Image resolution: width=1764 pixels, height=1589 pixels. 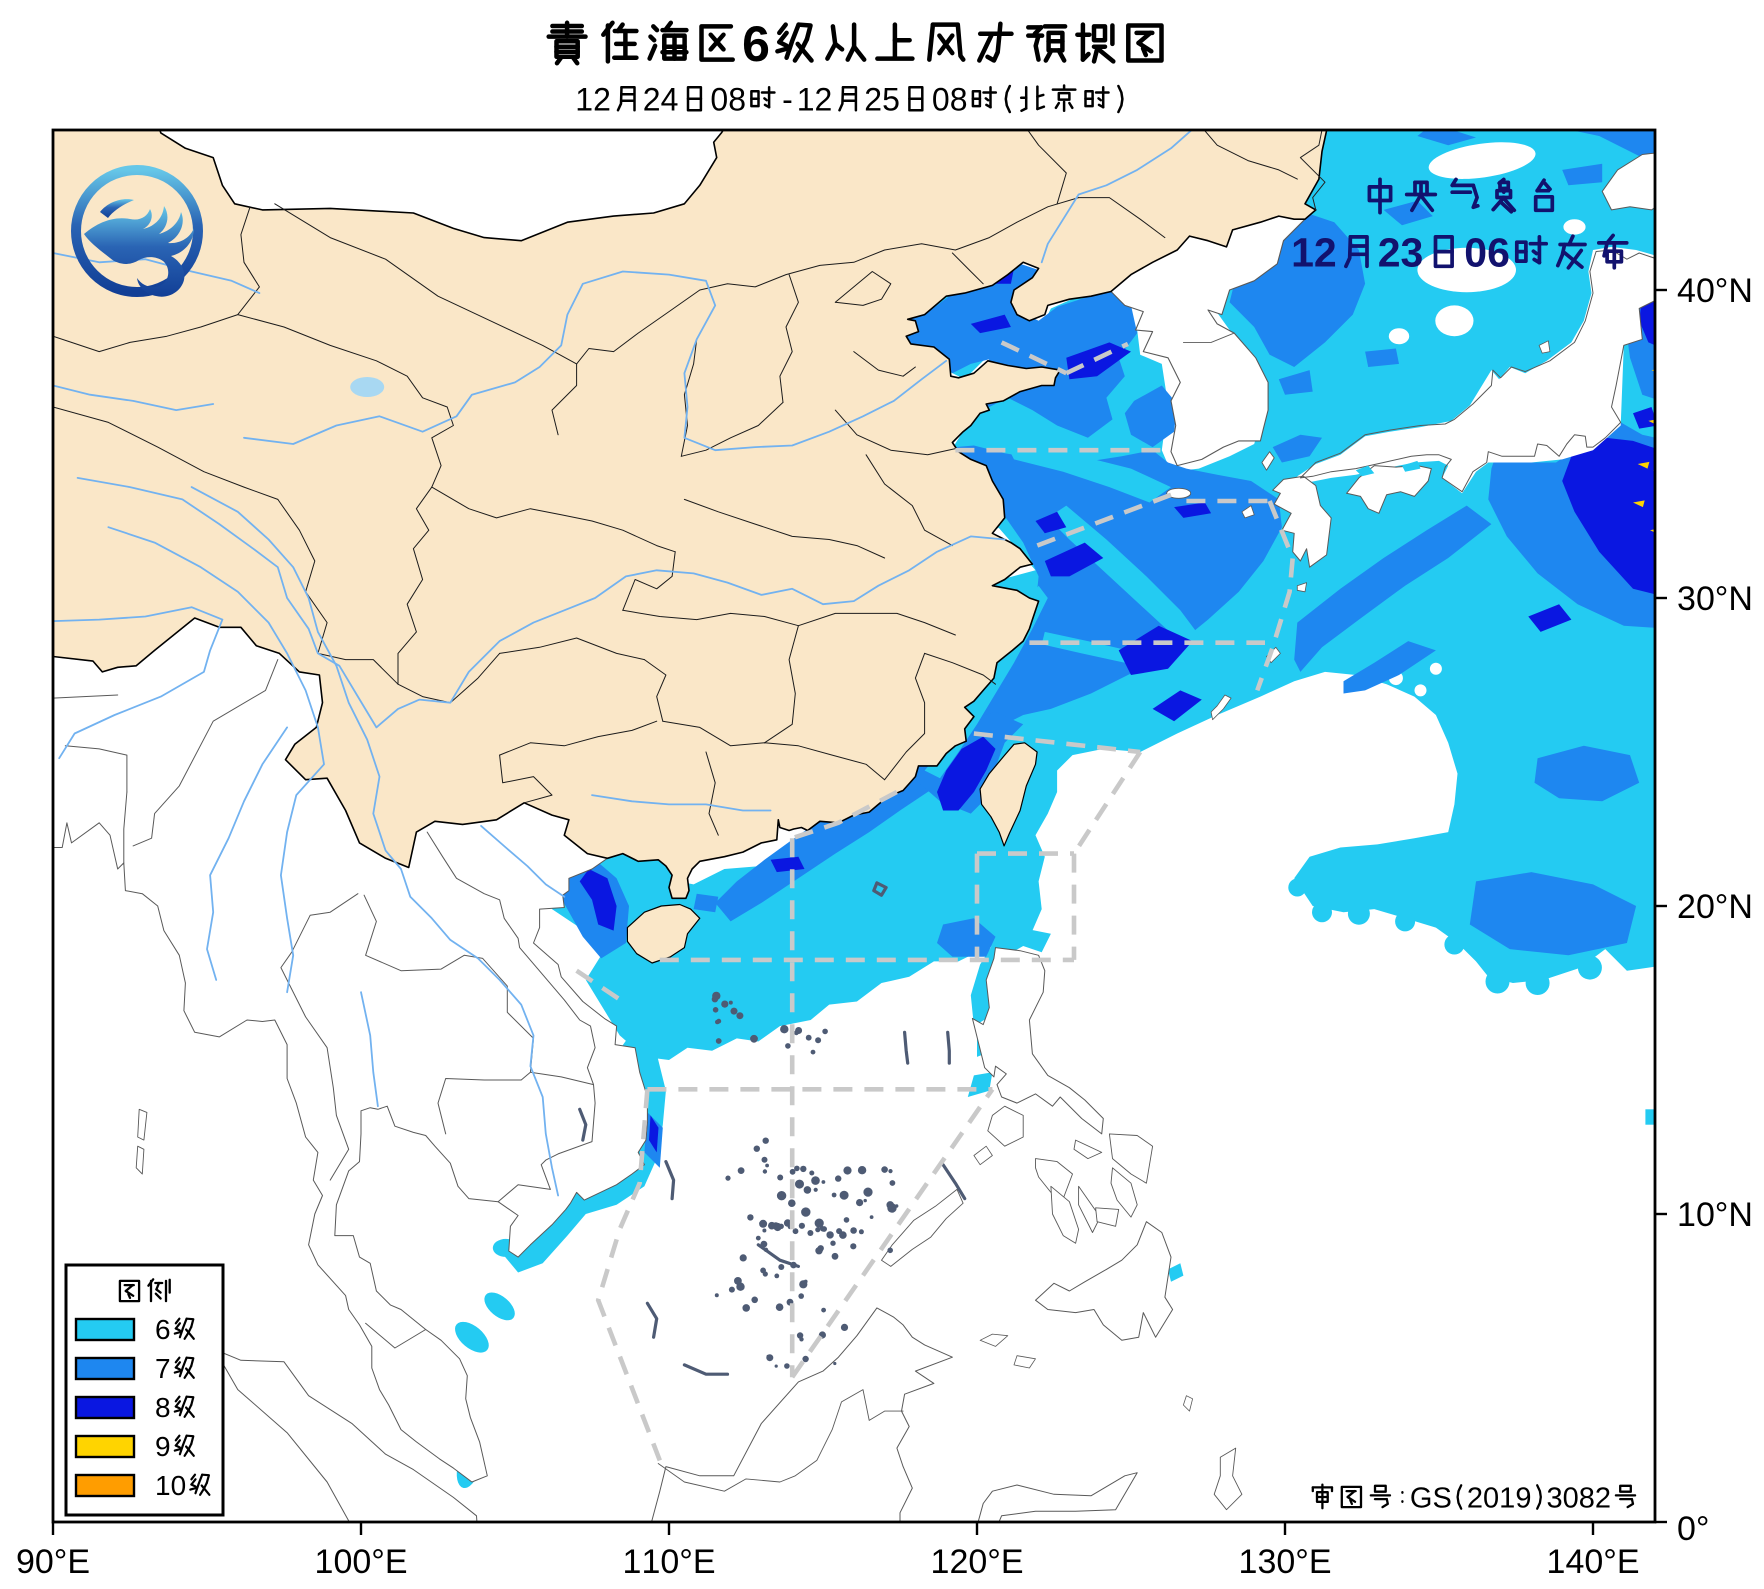 I want to click on svg-text: 5, so click(x=891, y=99).